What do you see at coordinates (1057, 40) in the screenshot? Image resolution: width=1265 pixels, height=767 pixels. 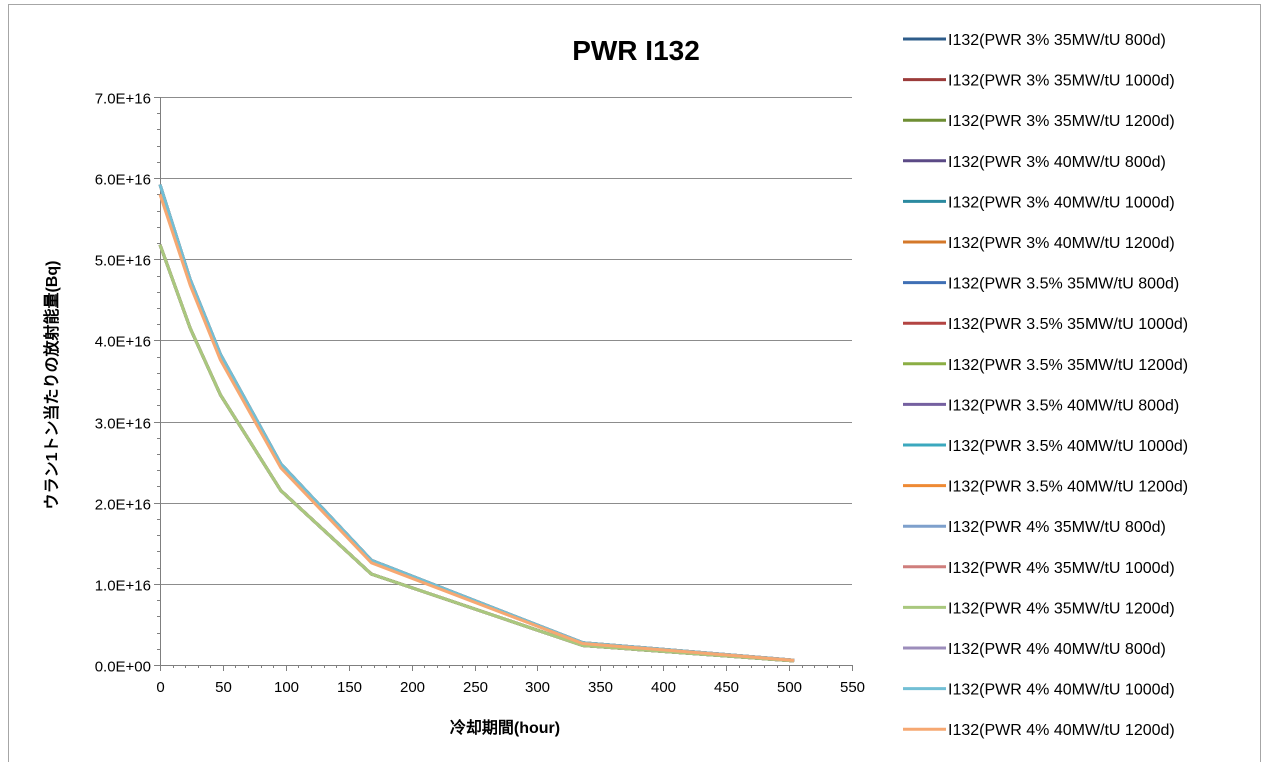 I see `legend-label: I132(PWR 3% 35MW/tU 800d)` at bounding box center [1057, 40].